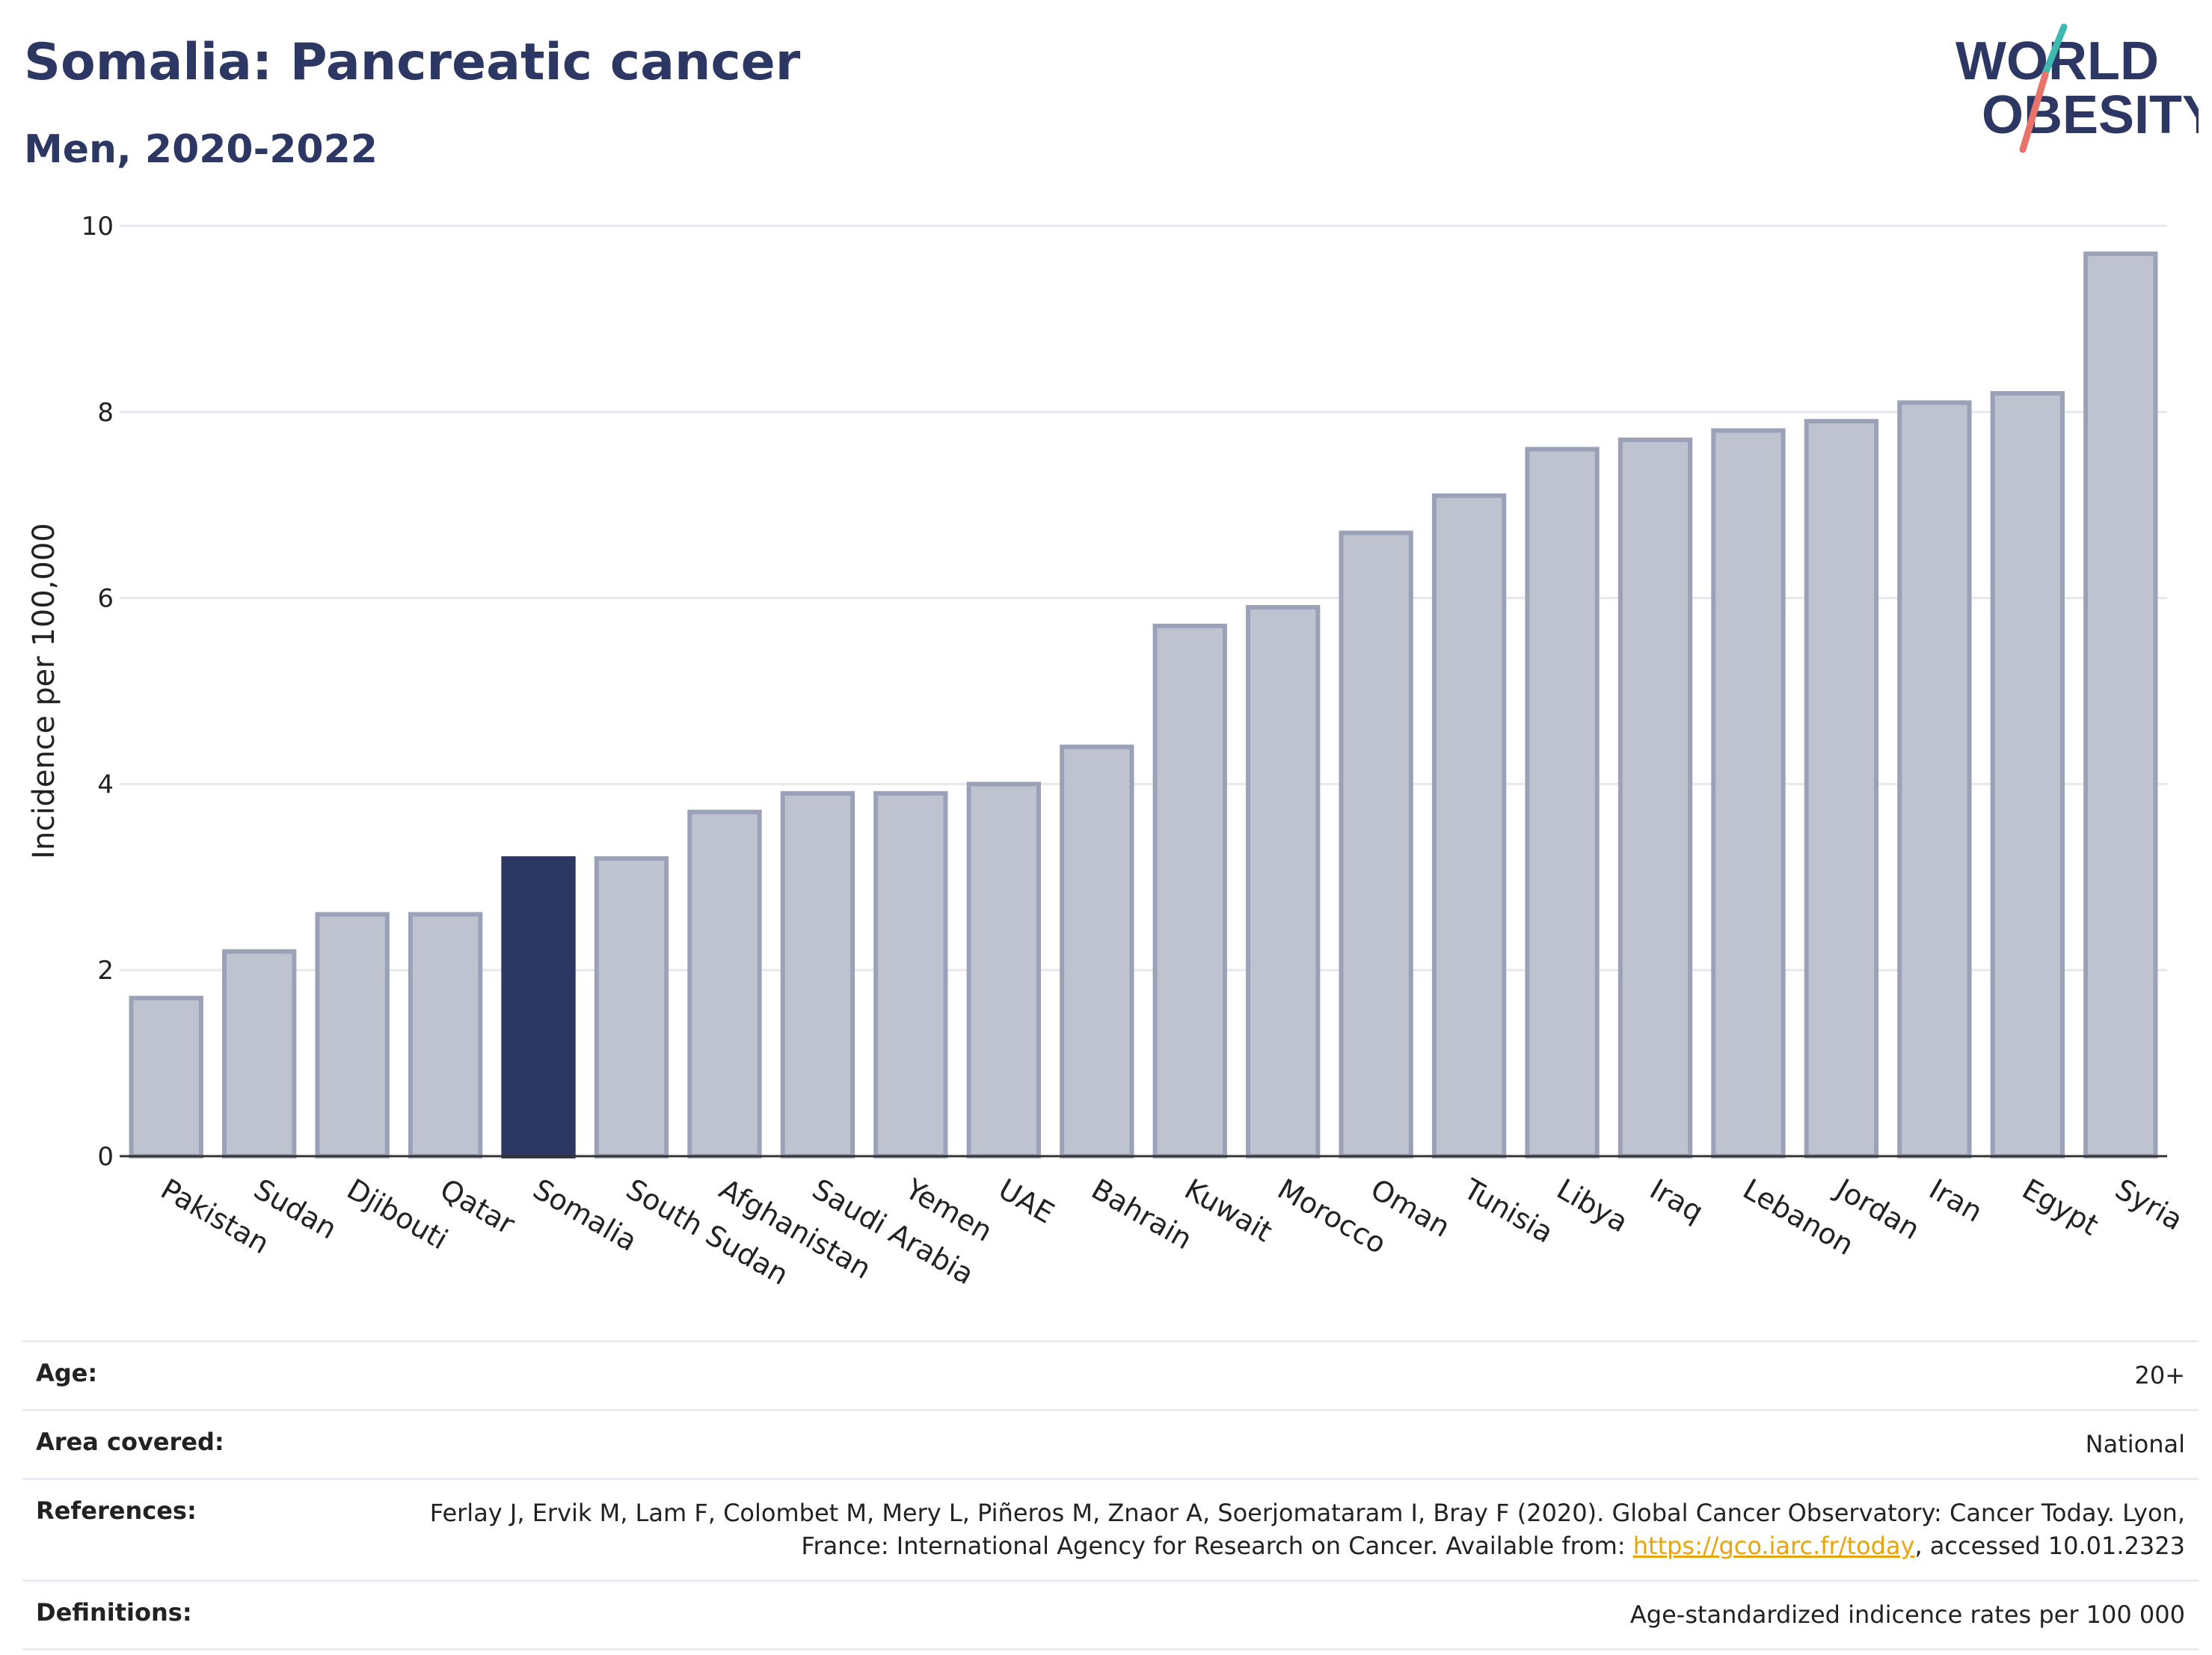 The height and width of the screenshot is (1655, 2212). I want to click on x-tick-label: Tunisia, so click(1507, 1211).